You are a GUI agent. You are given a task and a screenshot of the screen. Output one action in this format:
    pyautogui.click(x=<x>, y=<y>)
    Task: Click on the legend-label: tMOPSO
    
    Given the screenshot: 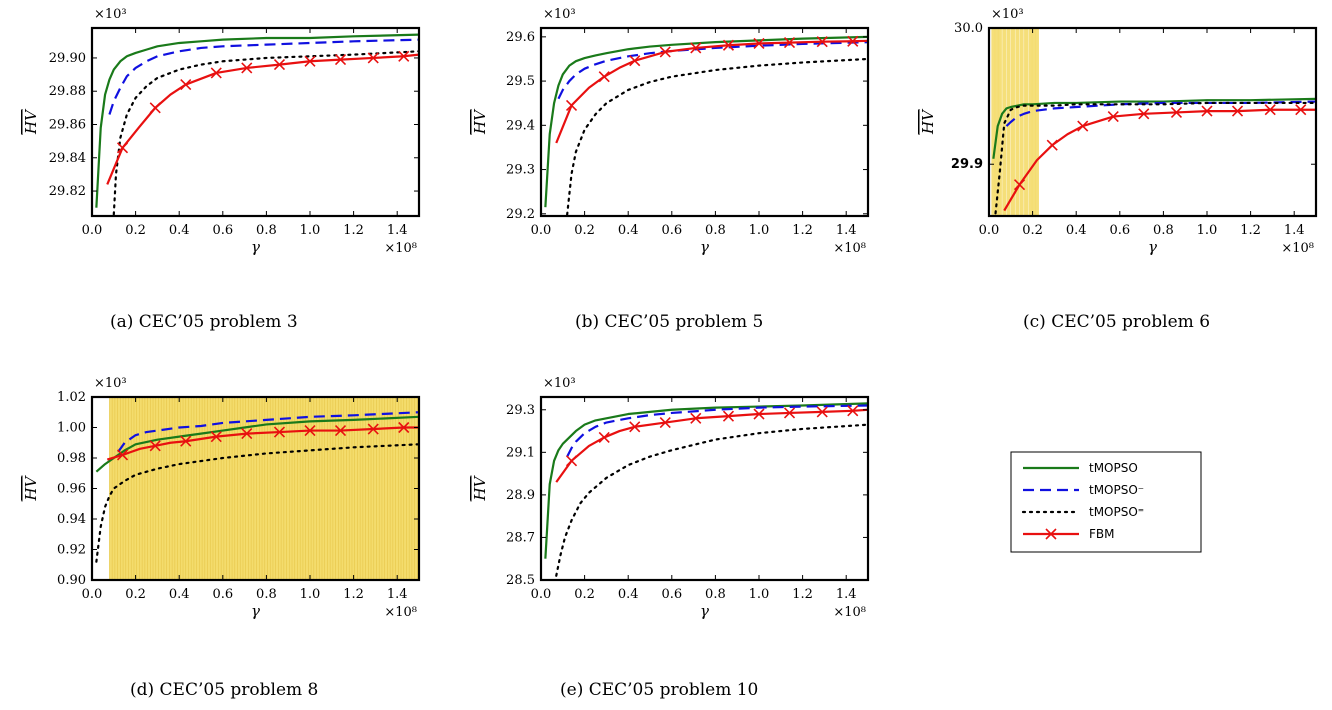 What is the action you would take?
    pyautogui.click(x=1113, y=468)
    